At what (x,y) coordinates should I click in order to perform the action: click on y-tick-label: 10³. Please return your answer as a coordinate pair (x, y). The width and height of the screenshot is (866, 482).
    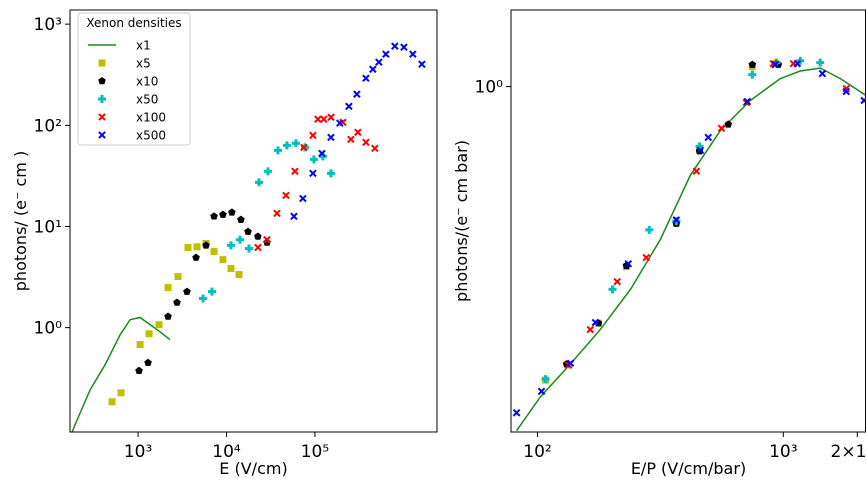
    Looking at the image, I should click on (48, 25).